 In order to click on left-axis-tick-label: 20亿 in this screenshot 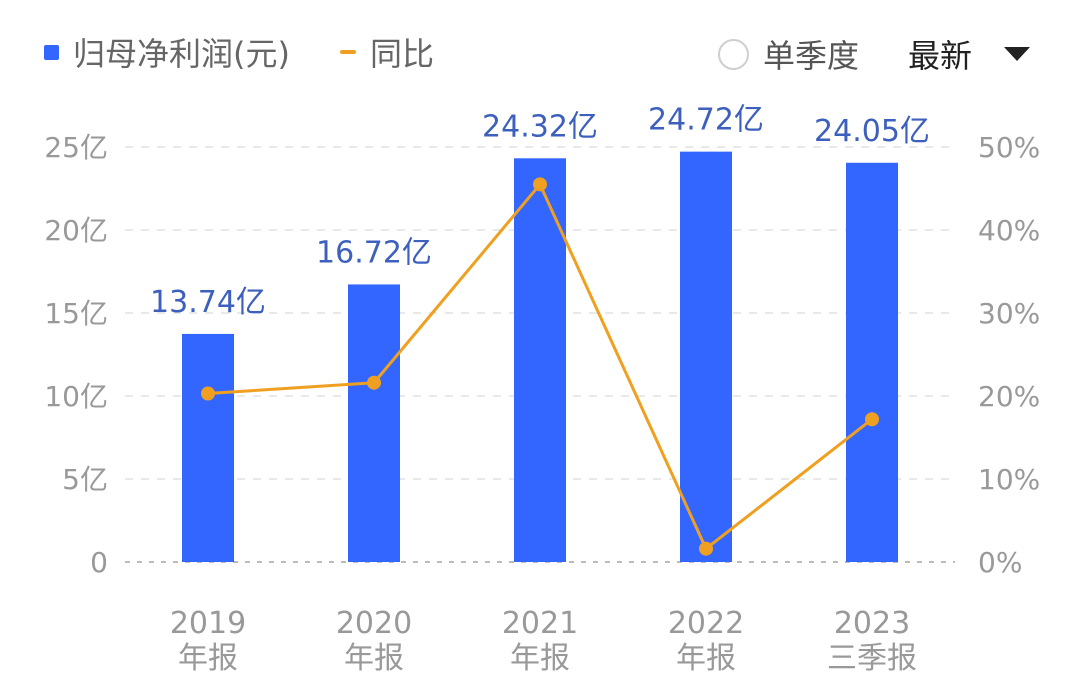, I will do `click(76, 230)`.